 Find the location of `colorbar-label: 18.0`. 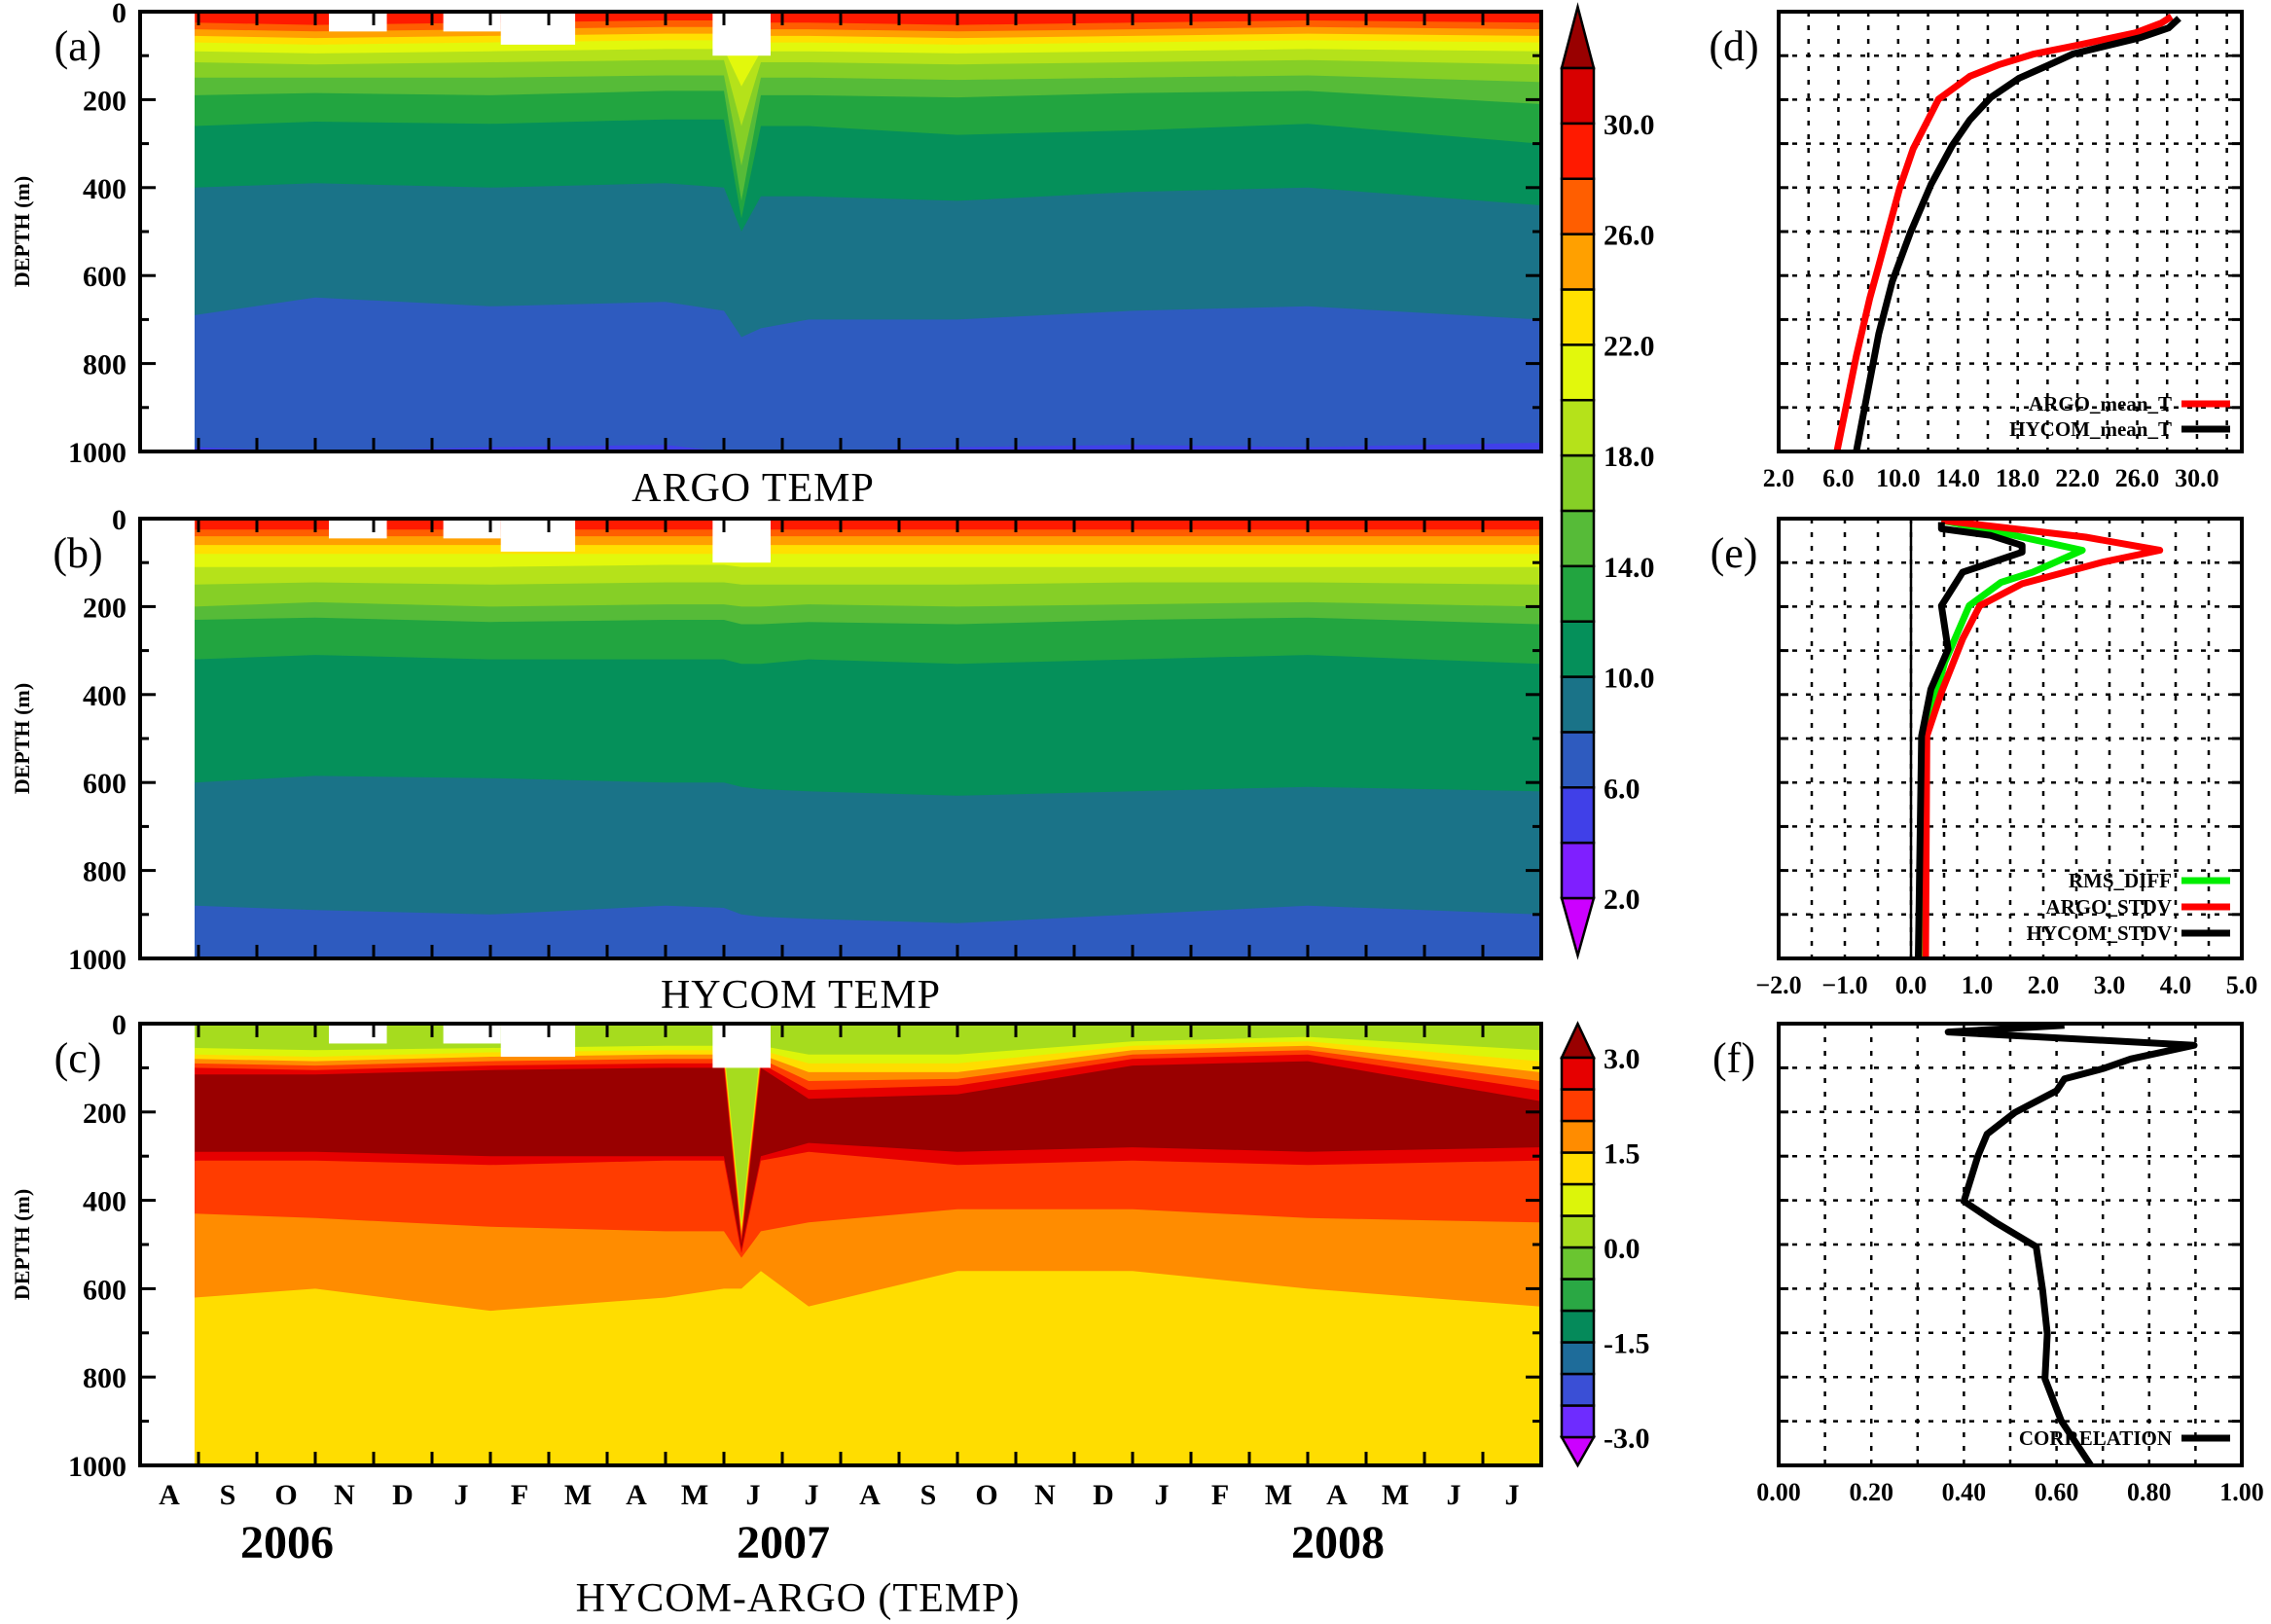

colorbar-label: 18.0 is located at coordinates (1629, 457).